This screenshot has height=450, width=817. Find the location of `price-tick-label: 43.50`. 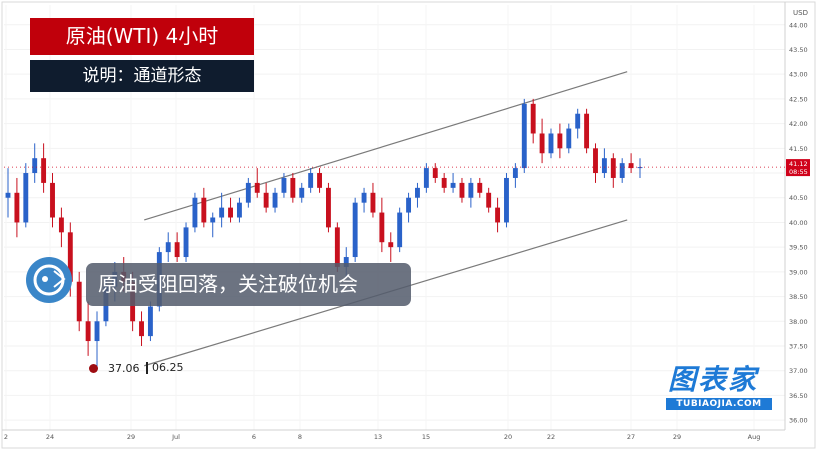

price-tick-label: 43.50 is located at coordinates (798, 50).